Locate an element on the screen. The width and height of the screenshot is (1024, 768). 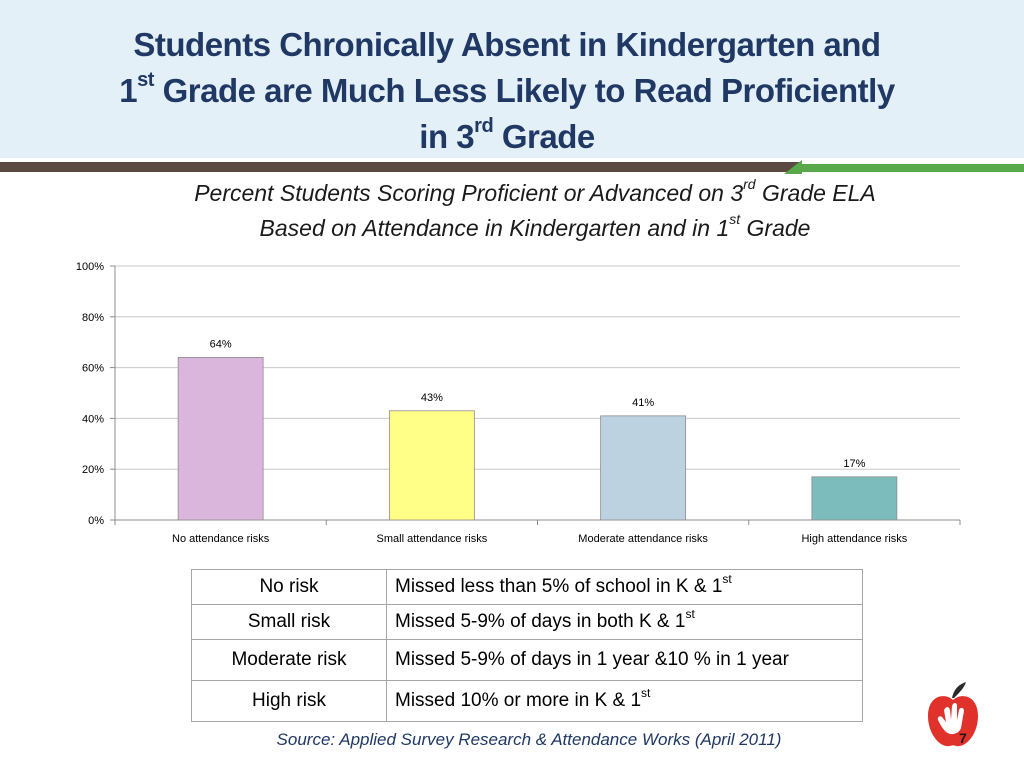
risk-description-cell: Missed less than 5% of school in K & 1st is located at coordinates (624, 587).